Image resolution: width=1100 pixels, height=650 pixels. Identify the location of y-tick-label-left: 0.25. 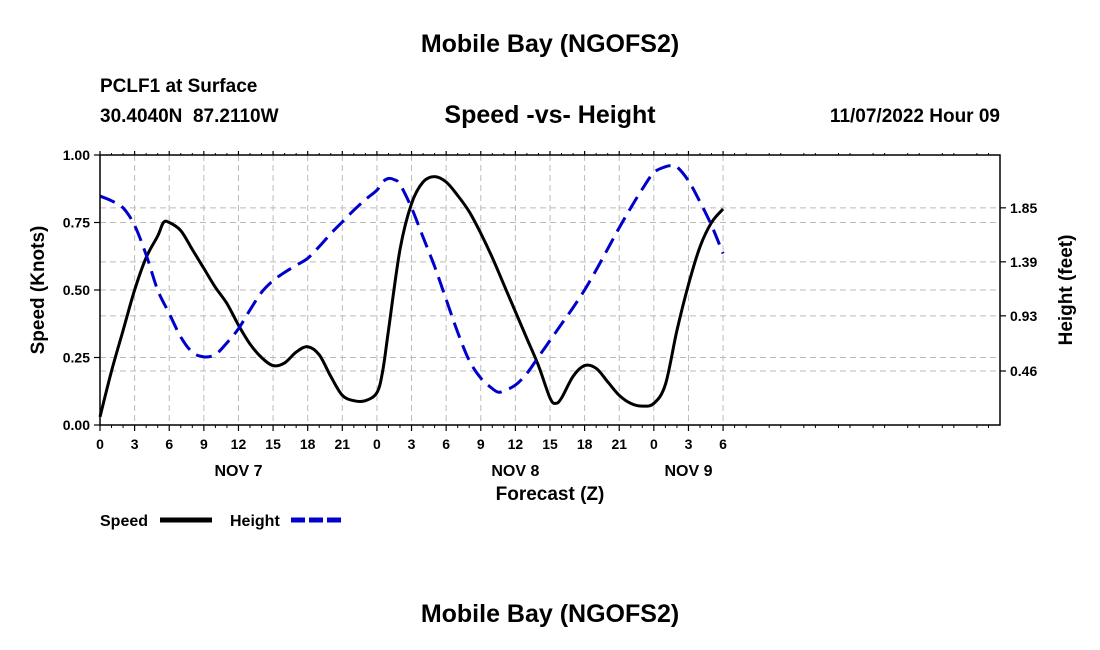
(76, 358).